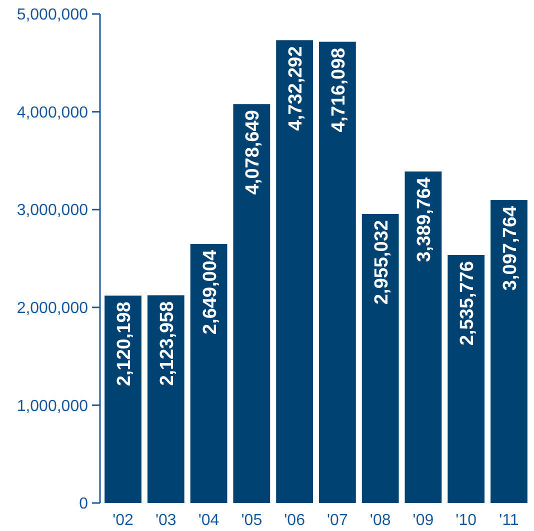 Image resolution: width=534 pixels, height=531 pixels. What do you see at coordinates (296, 88) in the screenshot?
I see `data-label: 4,732,292` at bounding box center [296, 88].